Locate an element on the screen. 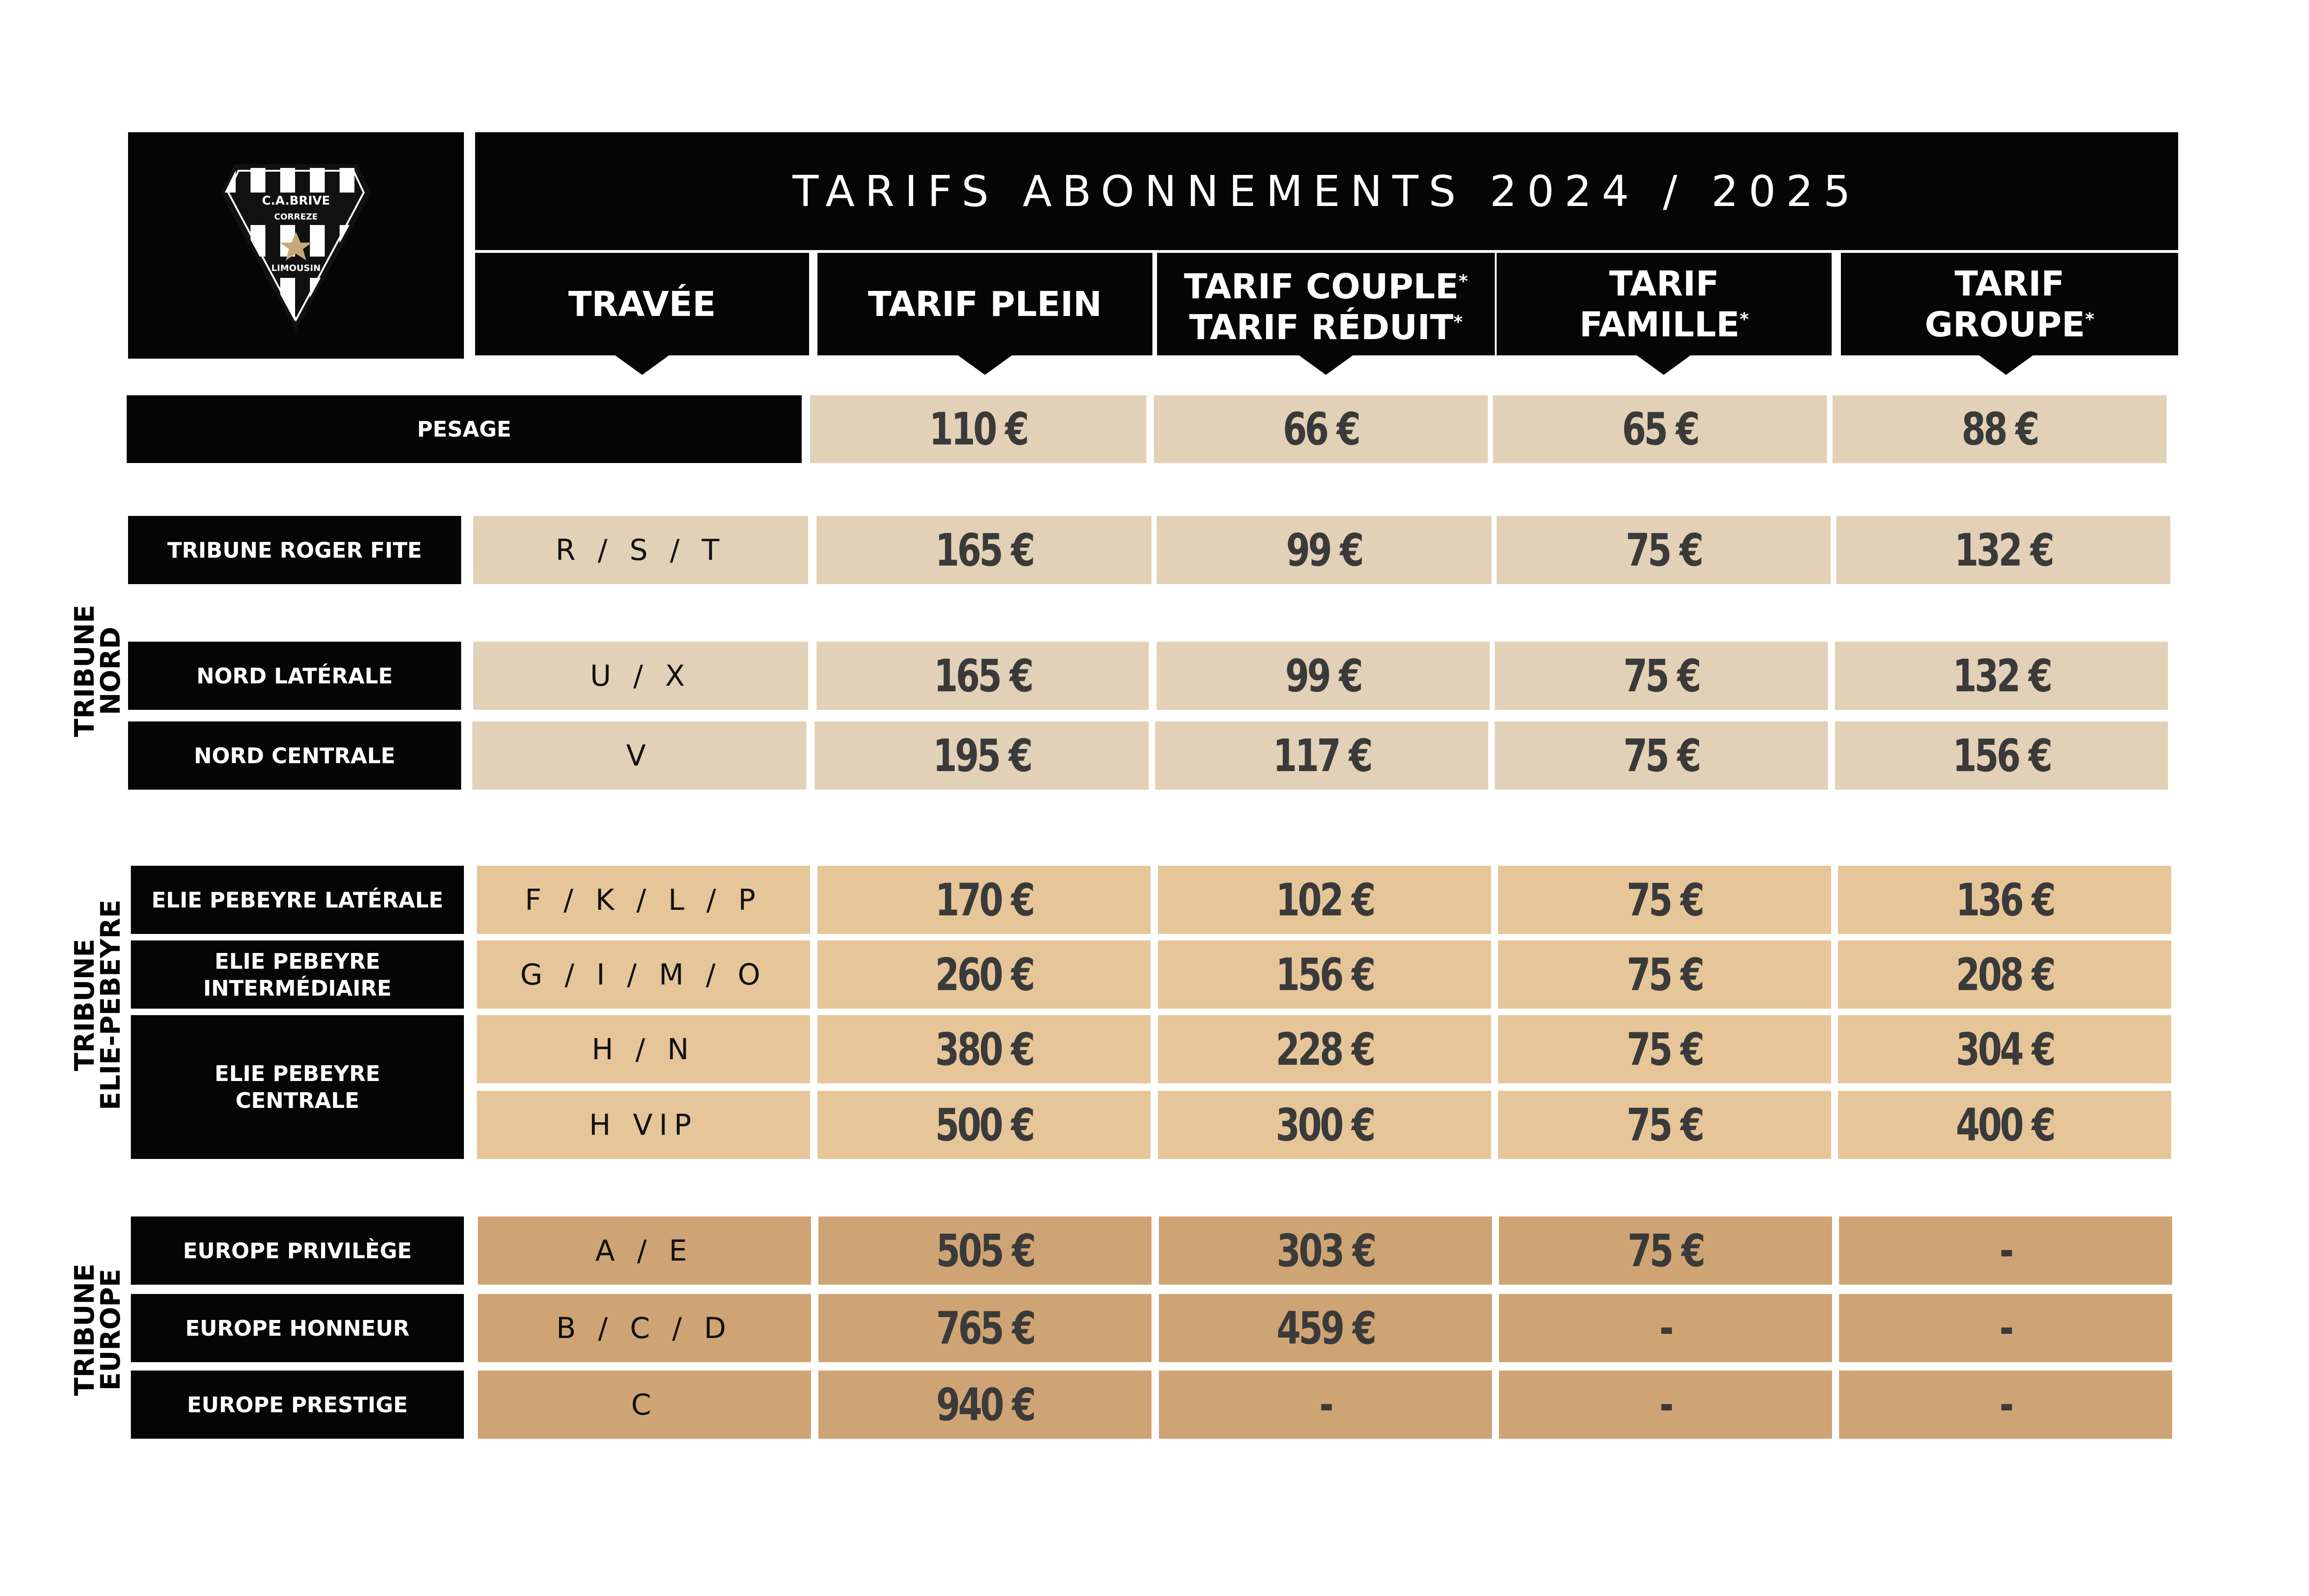  travee-cell: C is located at coordinates (644, 1405).